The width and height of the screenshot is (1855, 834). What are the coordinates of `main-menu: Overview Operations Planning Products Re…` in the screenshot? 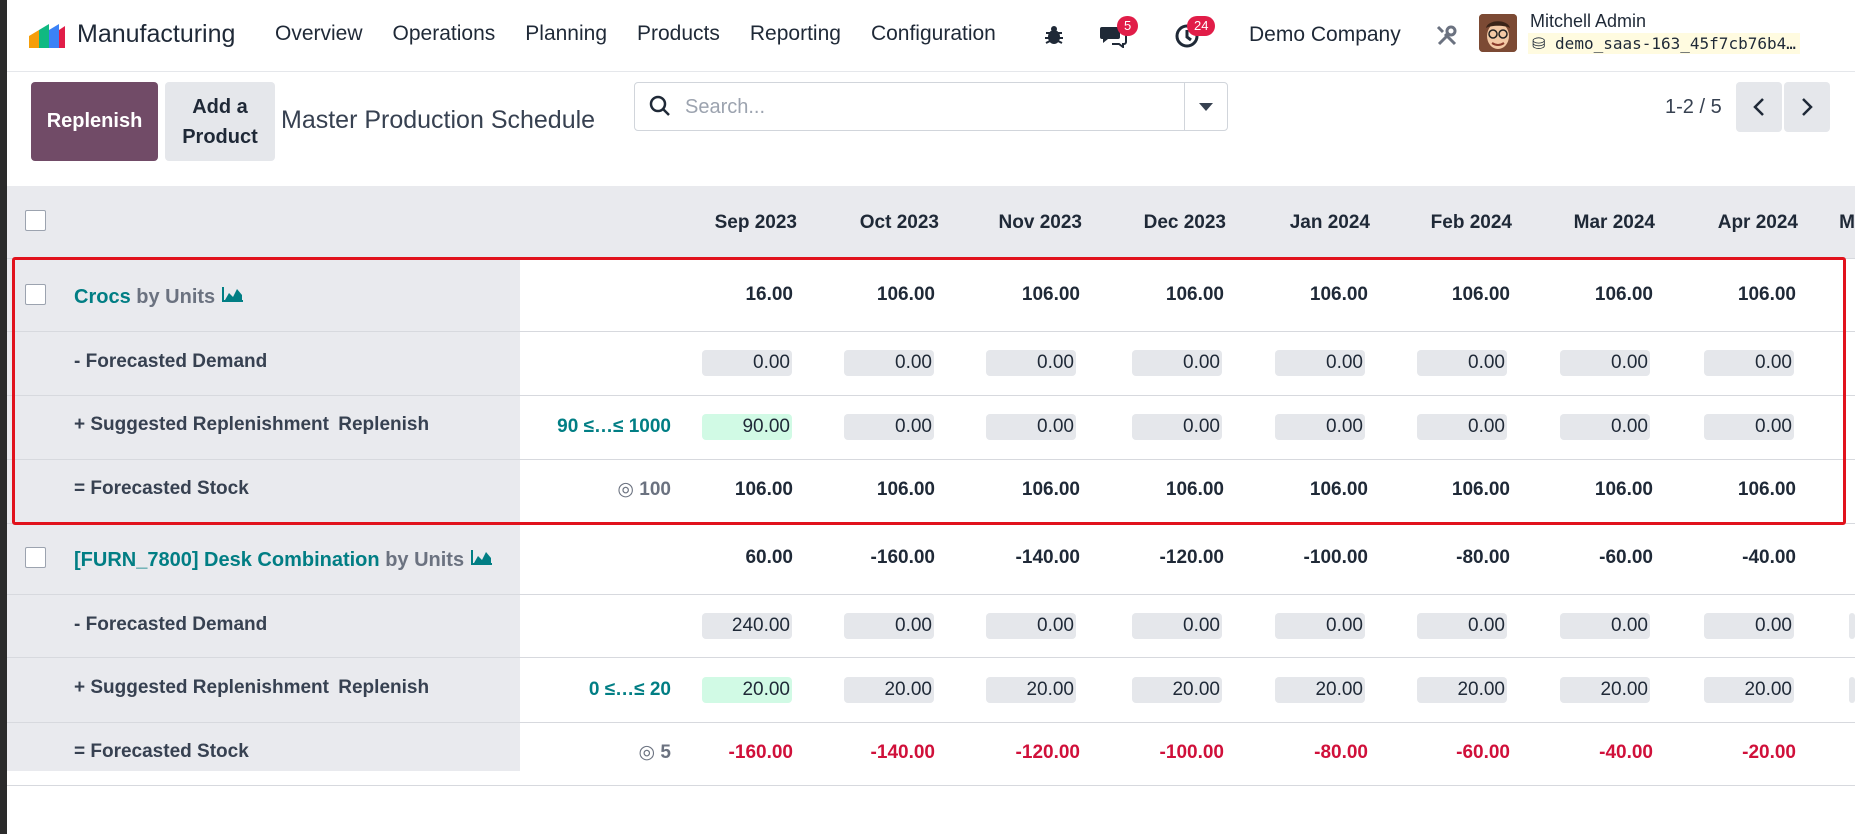 It's located at (650, 34).